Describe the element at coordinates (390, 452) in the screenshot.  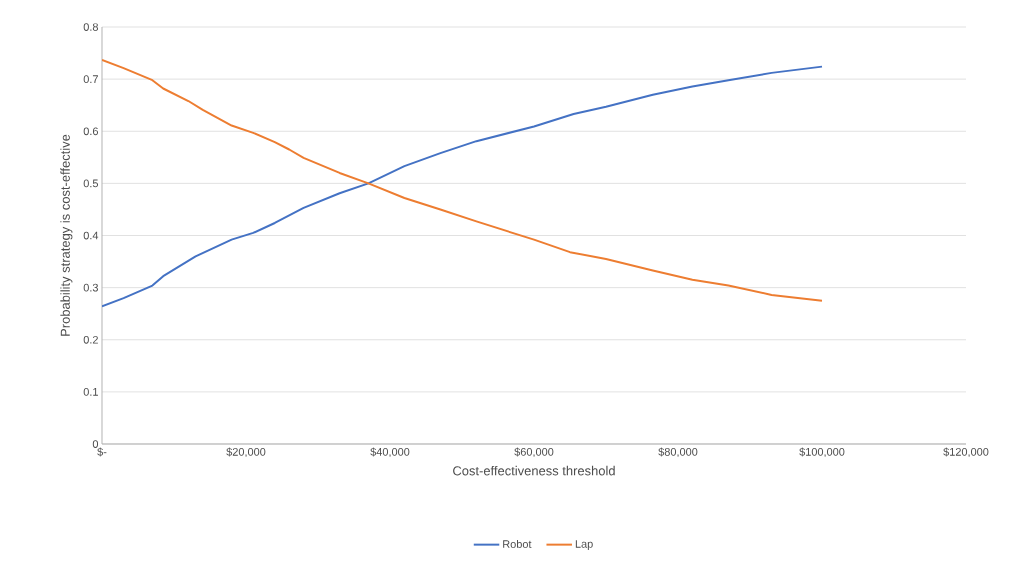
I see `x-tick-label: $40,000` at that location.